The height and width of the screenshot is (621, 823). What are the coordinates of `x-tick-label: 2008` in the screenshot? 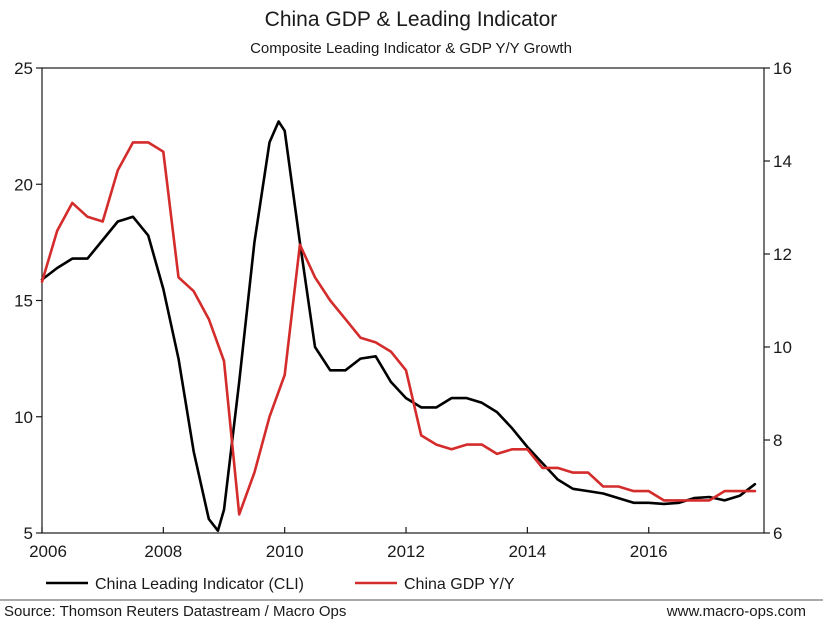 It's located at (163, 551).